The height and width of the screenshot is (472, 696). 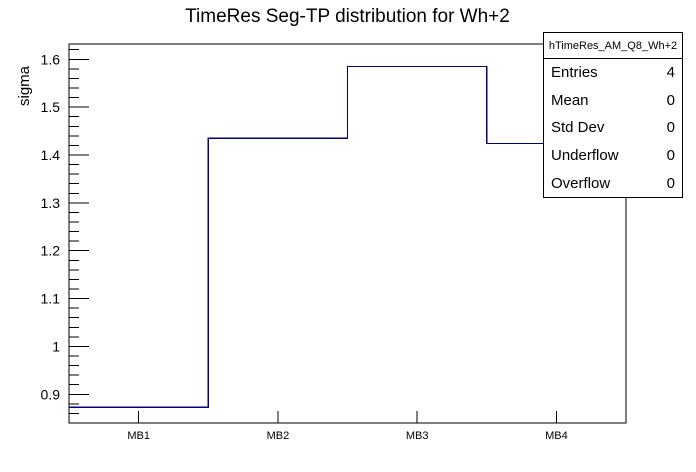 What do you see at coordinates (613, 73) in the screenshot?
I see `stats-row-entries: Entries 4` at bounding box center [613, 73].